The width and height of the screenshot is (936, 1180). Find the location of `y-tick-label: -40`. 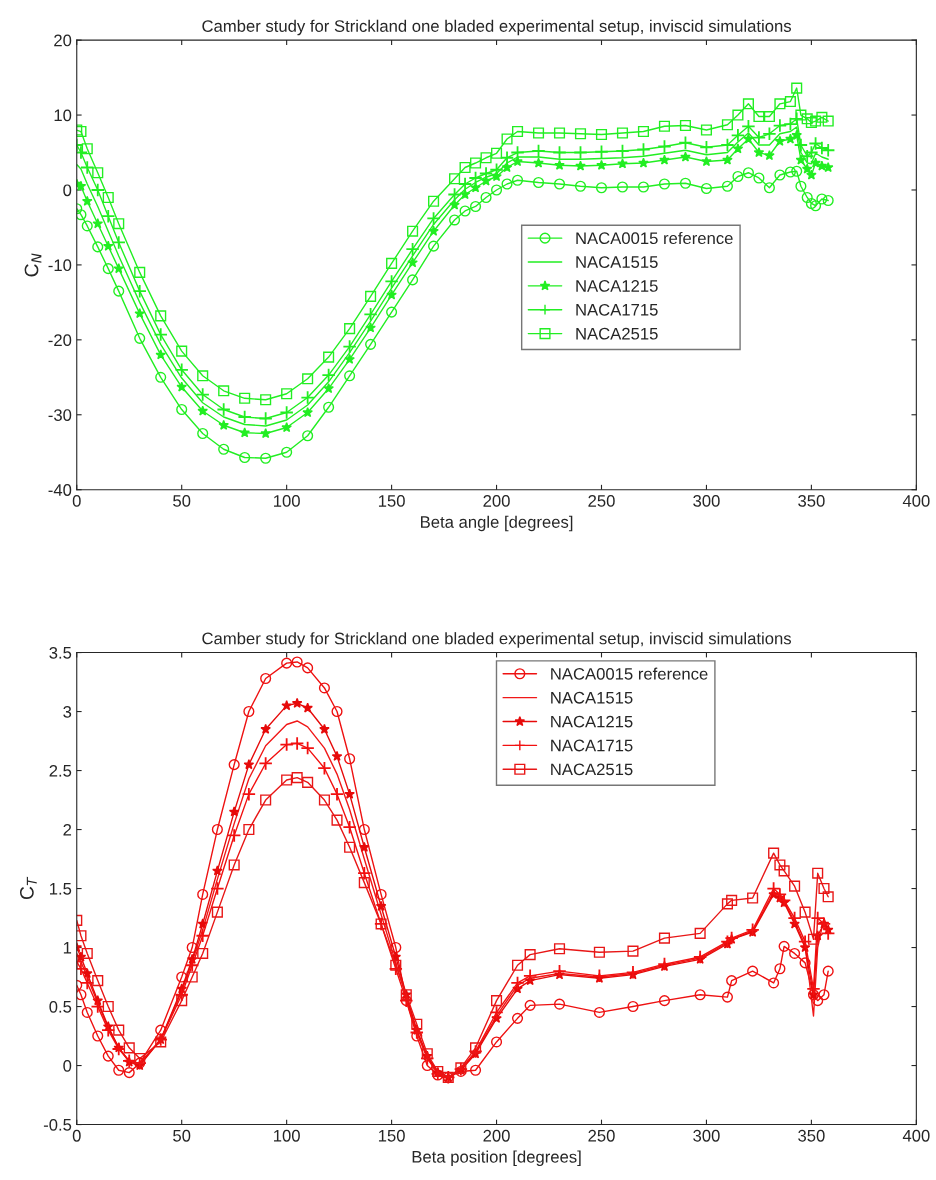

y-tick-label: -40 is located at coordinates (60, 490).